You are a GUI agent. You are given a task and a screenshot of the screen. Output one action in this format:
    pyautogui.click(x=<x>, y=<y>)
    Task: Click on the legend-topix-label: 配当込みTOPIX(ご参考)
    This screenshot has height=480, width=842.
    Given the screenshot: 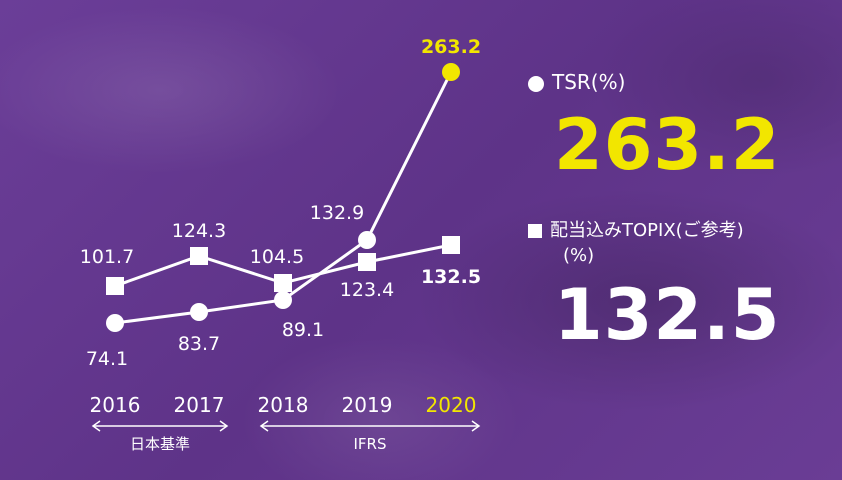 What is the action you would take?
    pyautogui.click(x=647, y=230)
    